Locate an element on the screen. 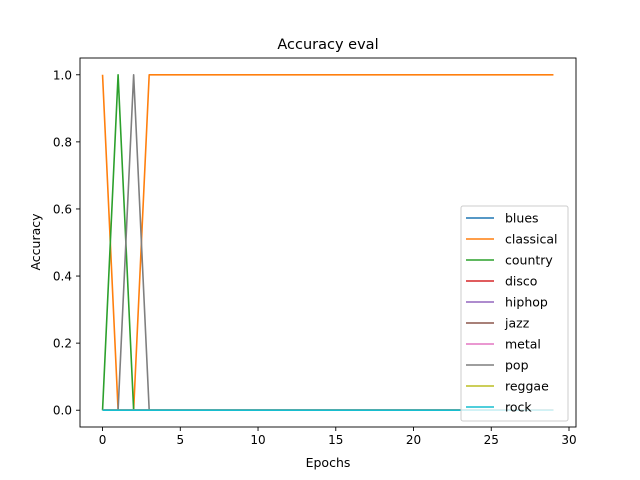 The height and width of the screenshot is (480, 640). y-tick-label: 1.0 is located at coordinates (62, 75).